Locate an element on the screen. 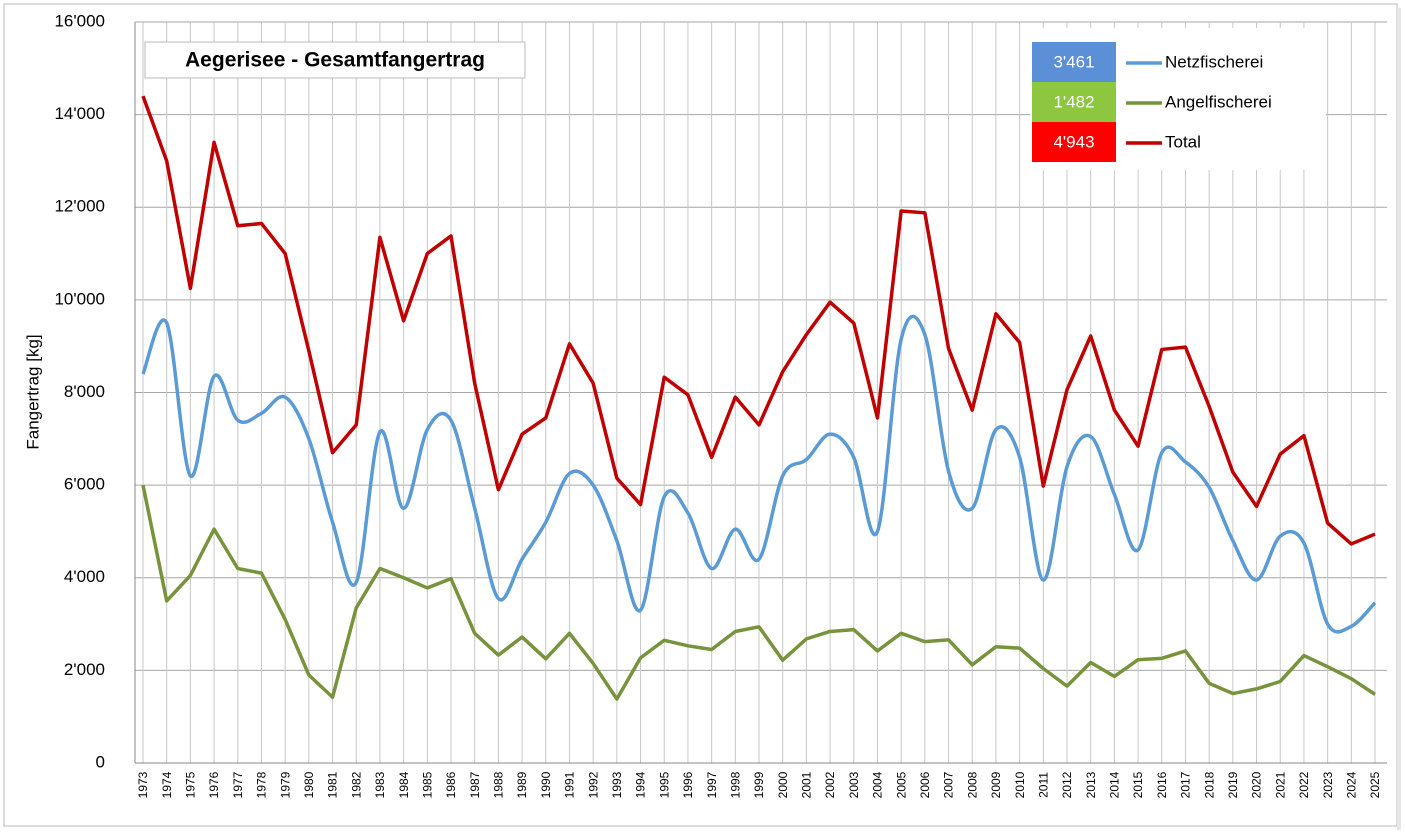  x-tick-label: 1978 is located at coordinates (262, 784).